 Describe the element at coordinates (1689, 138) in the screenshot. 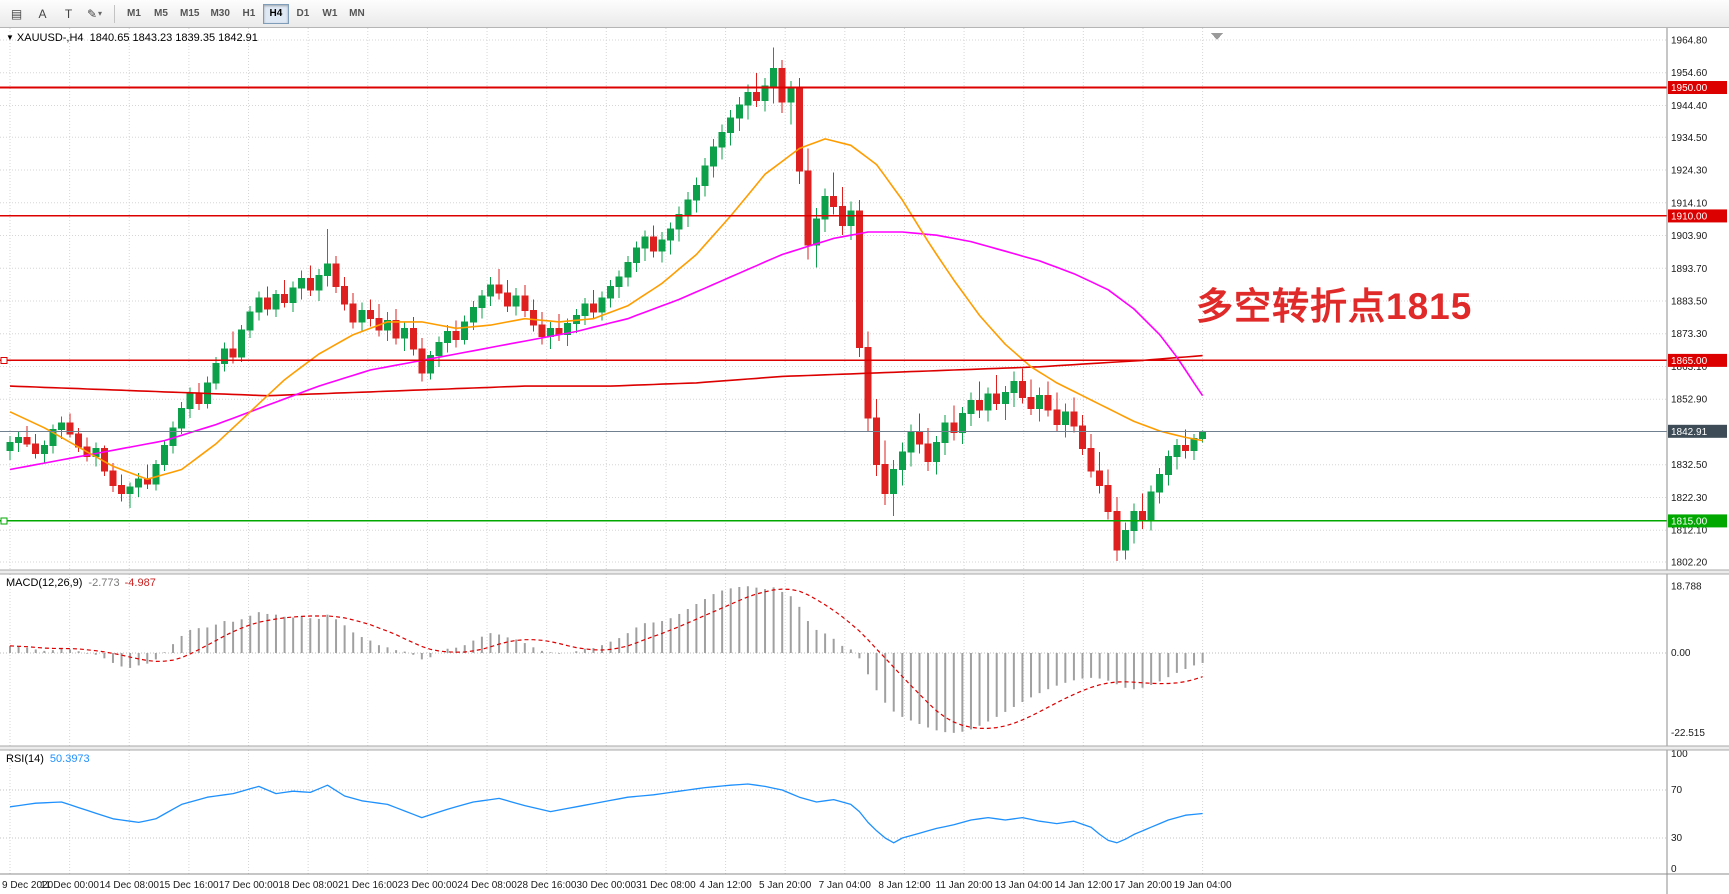

I see `svg-text: 1934.50` at that location.